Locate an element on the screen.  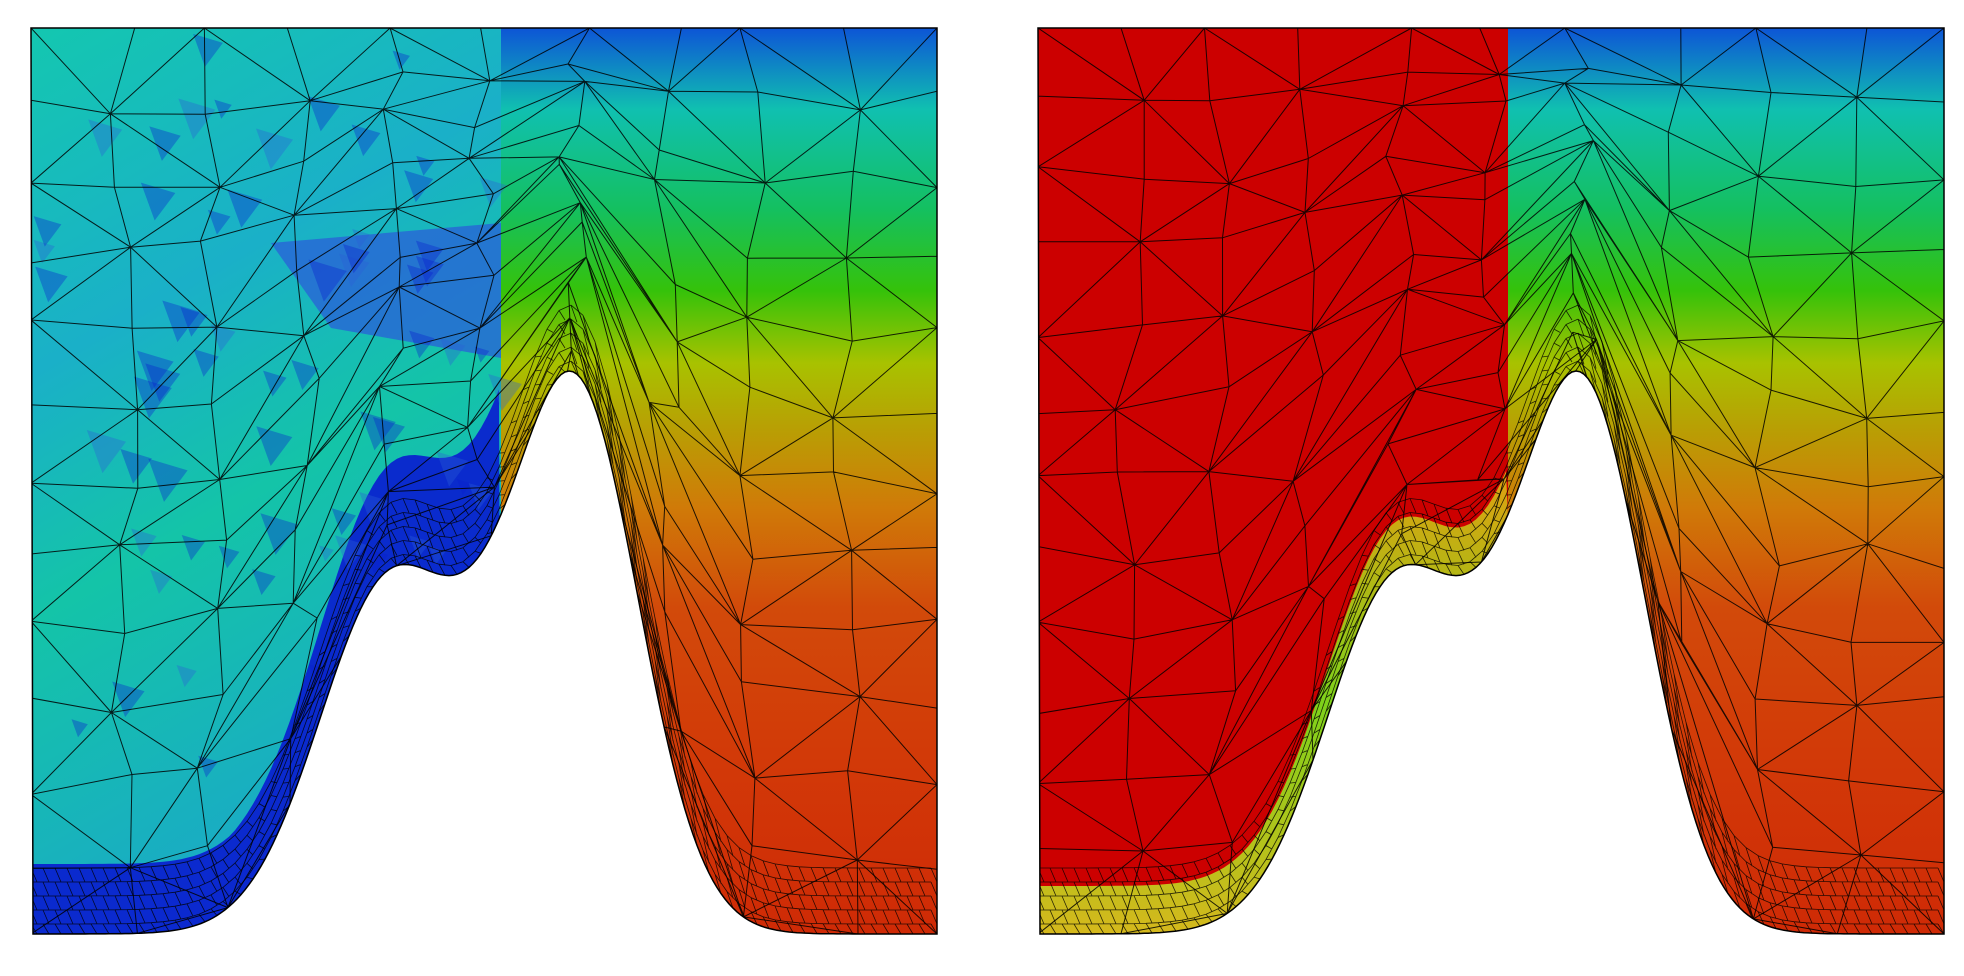
green-boundary-band is located at coordinates (1273, 702).